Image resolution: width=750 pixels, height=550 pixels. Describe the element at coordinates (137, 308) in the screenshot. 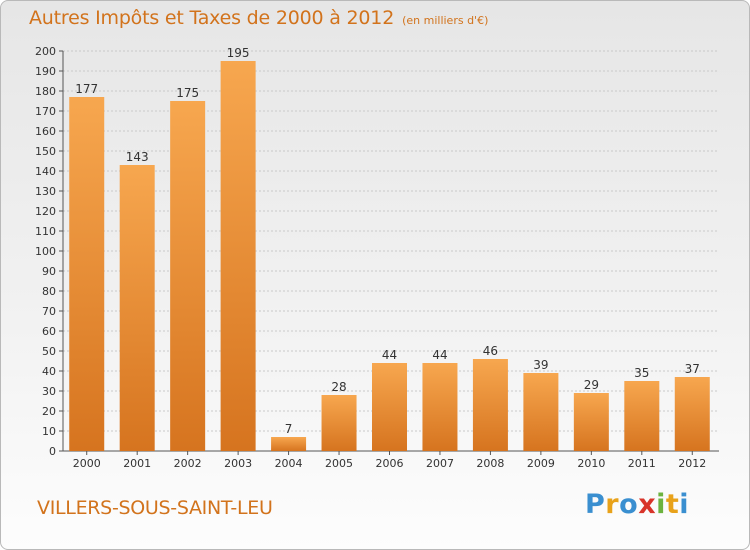

I see `bar-2001` at that location.